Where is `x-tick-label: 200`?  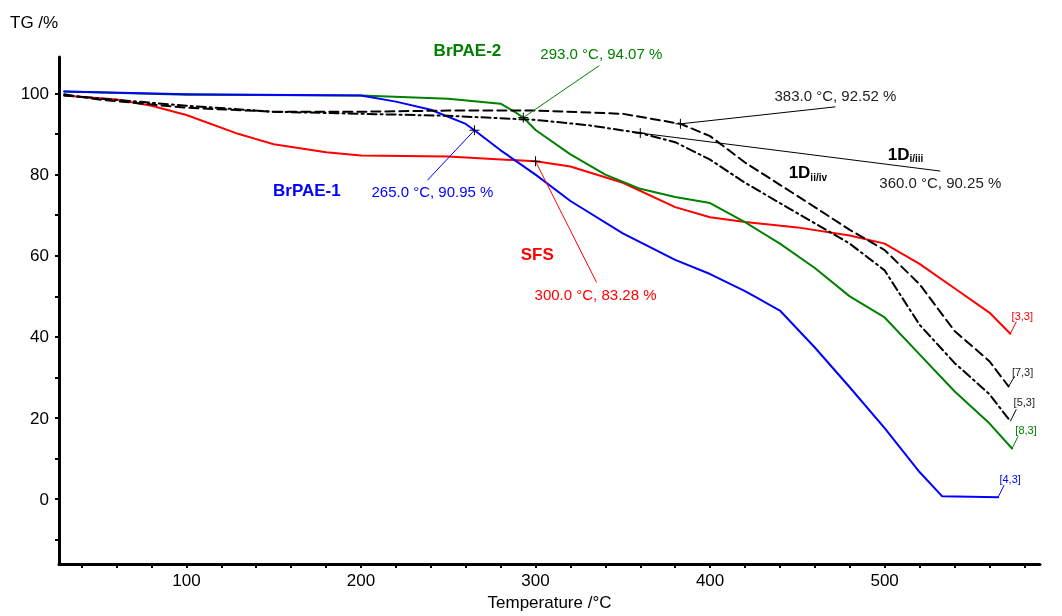
x-tick-label: 200 is located at coordinates (361, 581).